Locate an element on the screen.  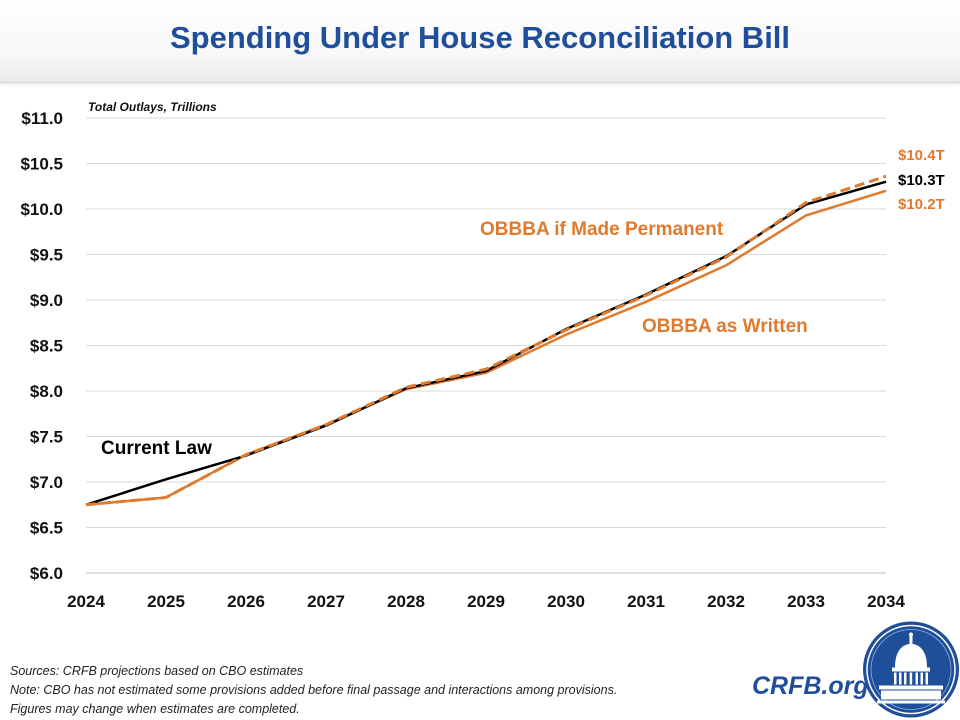
y-tick-label-5: $8.5 is located at coordinates (46, 346).